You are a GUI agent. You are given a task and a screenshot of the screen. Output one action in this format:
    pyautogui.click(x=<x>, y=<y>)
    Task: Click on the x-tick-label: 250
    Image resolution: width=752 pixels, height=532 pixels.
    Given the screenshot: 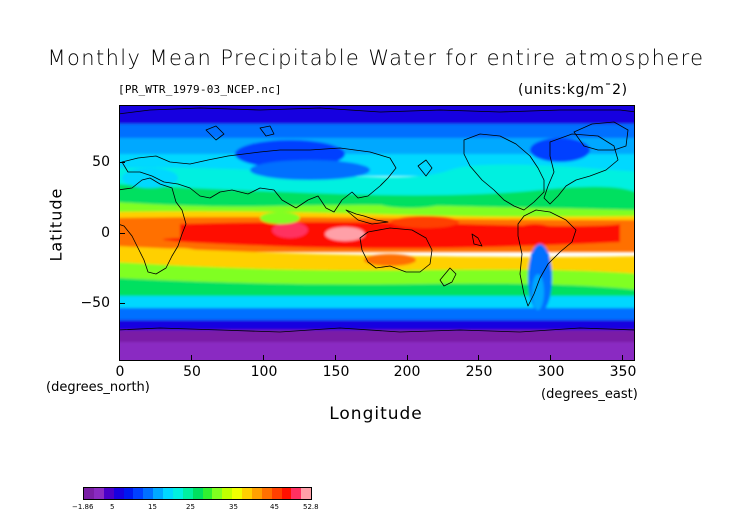 What is the action you would take?
    pyautogui.click(x=479, y=372)
    